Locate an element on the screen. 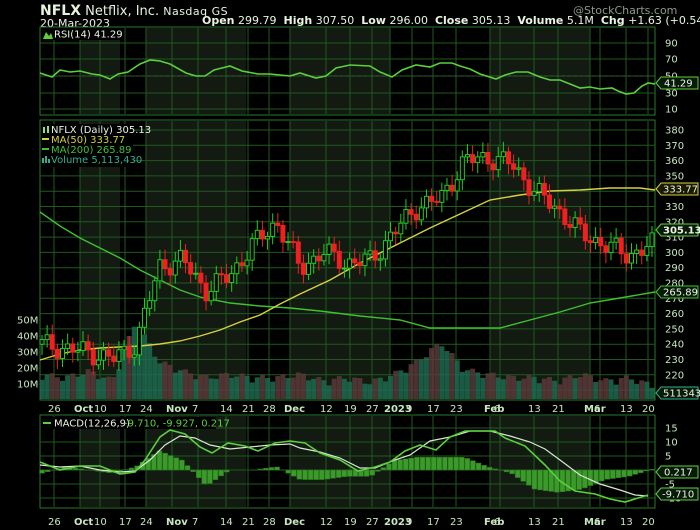  watermark: @StockCharts.com is located at coordinates (625, 10).